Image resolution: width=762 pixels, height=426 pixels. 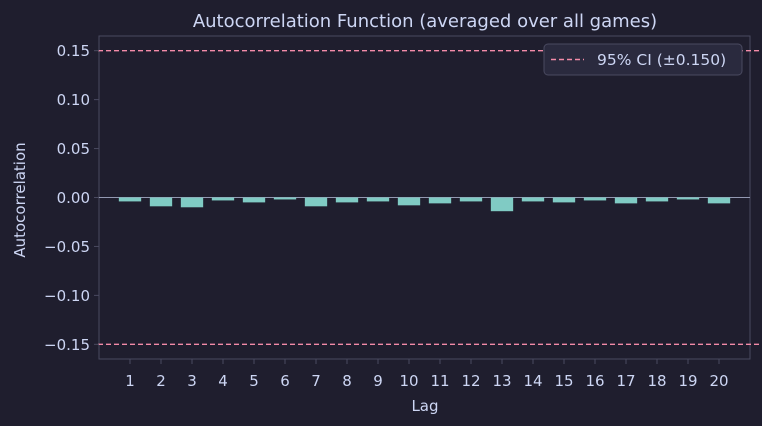 What do you see at coordinates (67, 247) in the screenshot?
I see `y-tick-label: −0.05` at bounding box center [67, 247].